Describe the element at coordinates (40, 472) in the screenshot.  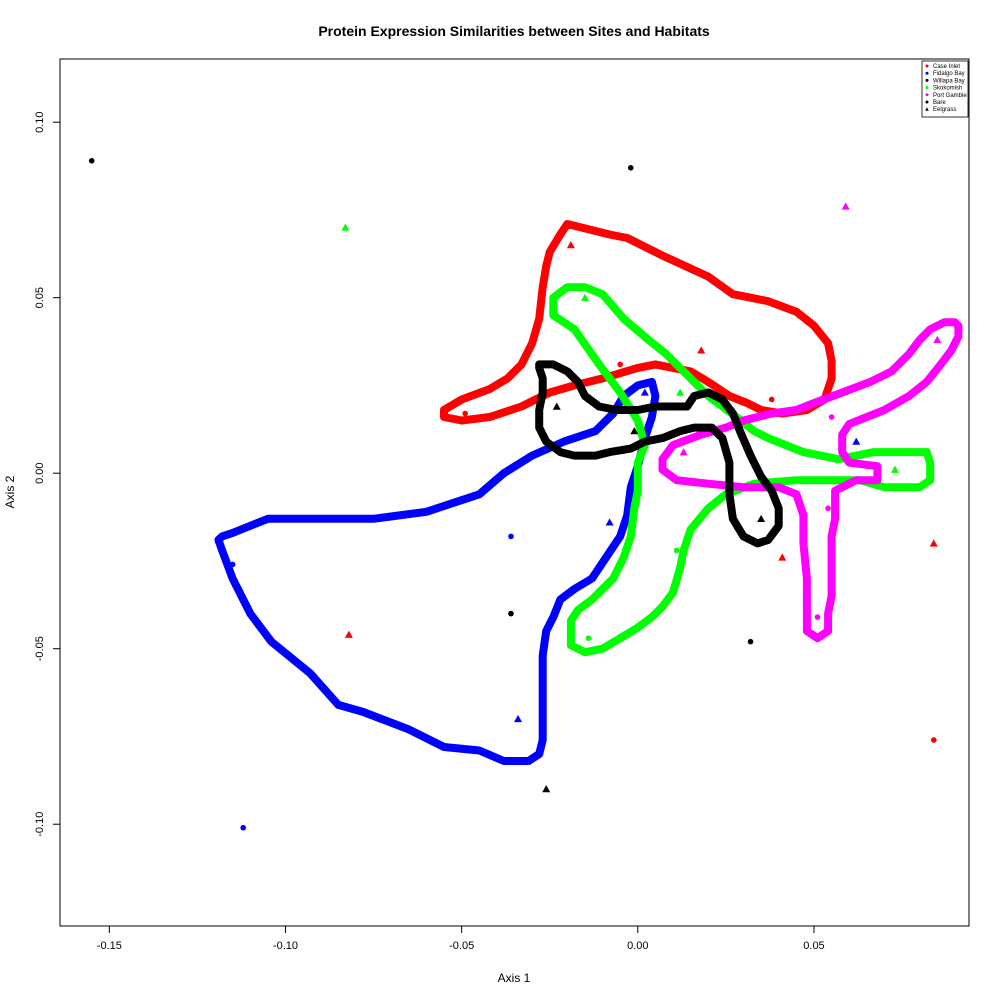
I see `y-tick-label: 0.00` at that location.